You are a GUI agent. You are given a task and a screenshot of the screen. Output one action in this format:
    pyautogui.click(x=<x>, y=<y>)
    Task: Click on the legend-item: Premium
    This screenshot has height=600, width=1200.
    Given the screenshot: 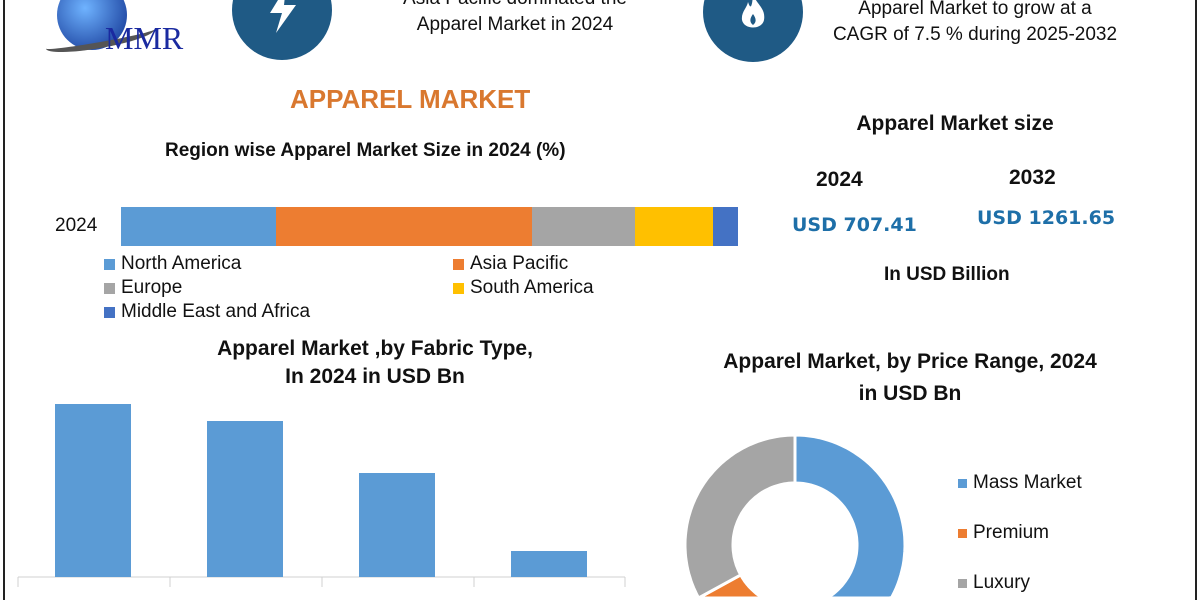 What is the action you would take?
    pyautogui.click(x=1020, y=533)
    